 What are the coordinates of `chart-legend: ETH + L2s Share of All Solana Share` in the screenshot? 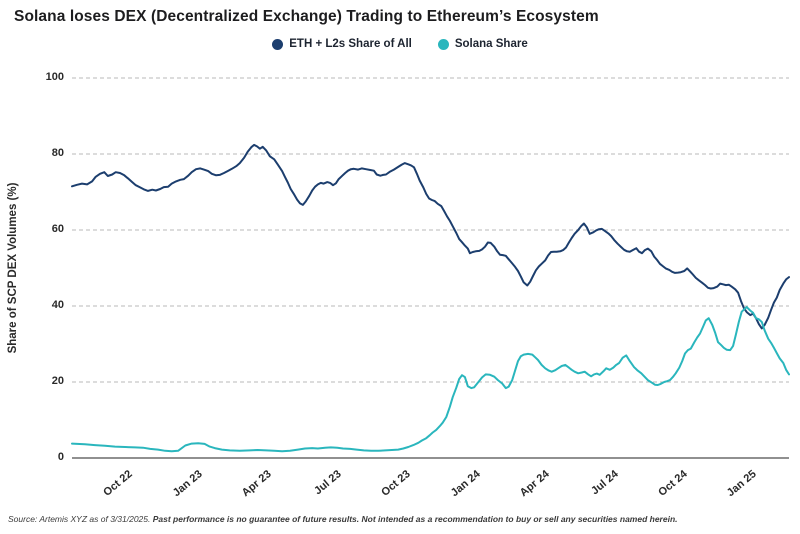 It's located at (400, 44).